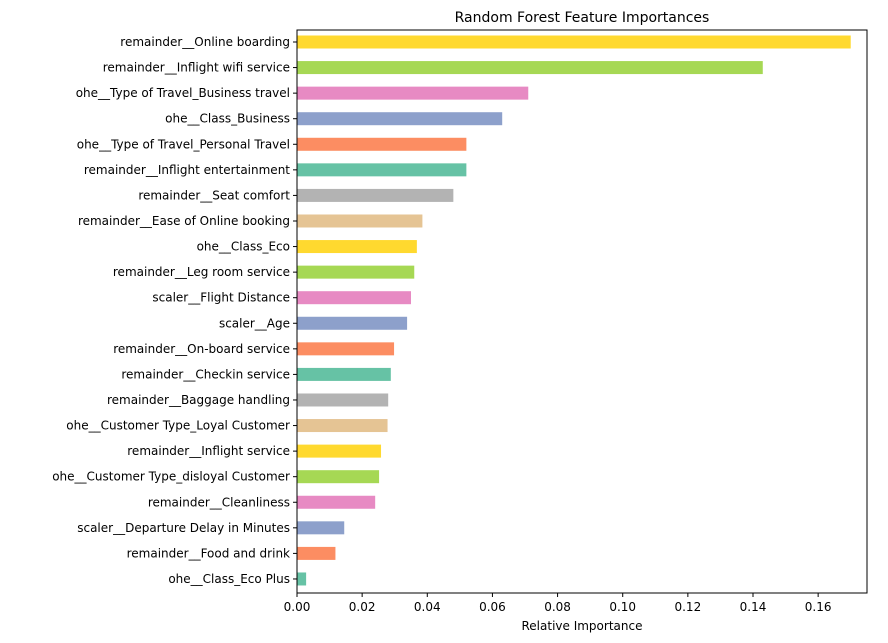 Image resolution: width=888 pixels, height=643 pixels. Describe the element at coordinates (818, 607) in the screenshot. I see `x-tick-label: 0.16` at that location.